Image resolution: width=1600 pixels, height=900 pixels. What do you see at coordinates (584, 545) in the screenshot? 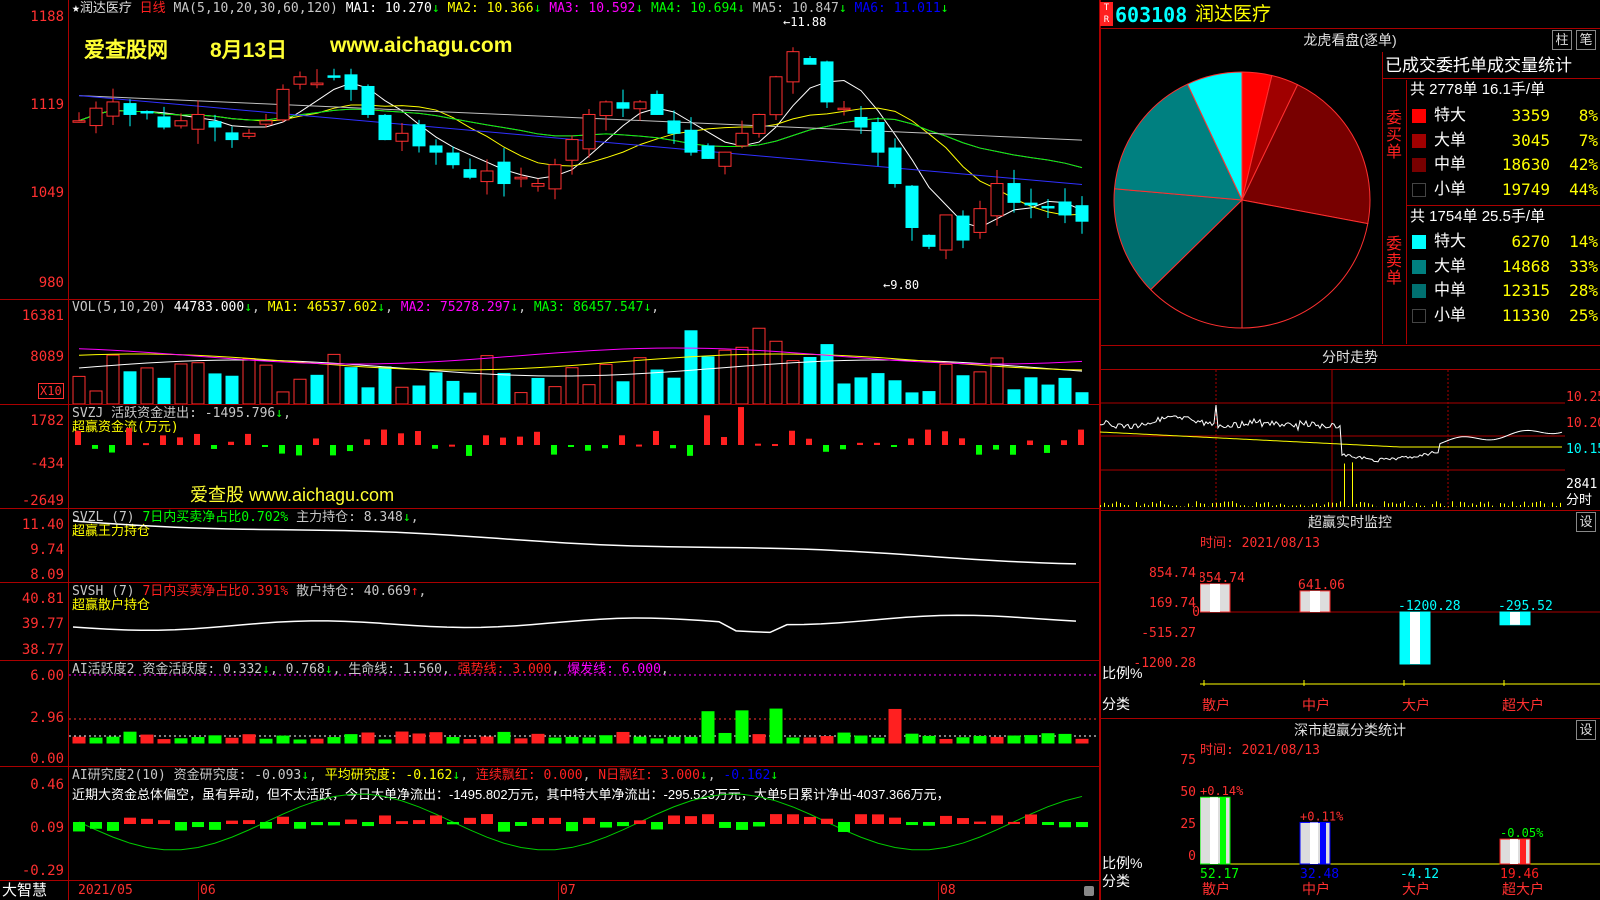
I see `svzl-chart` at bounding box center [584, 545].